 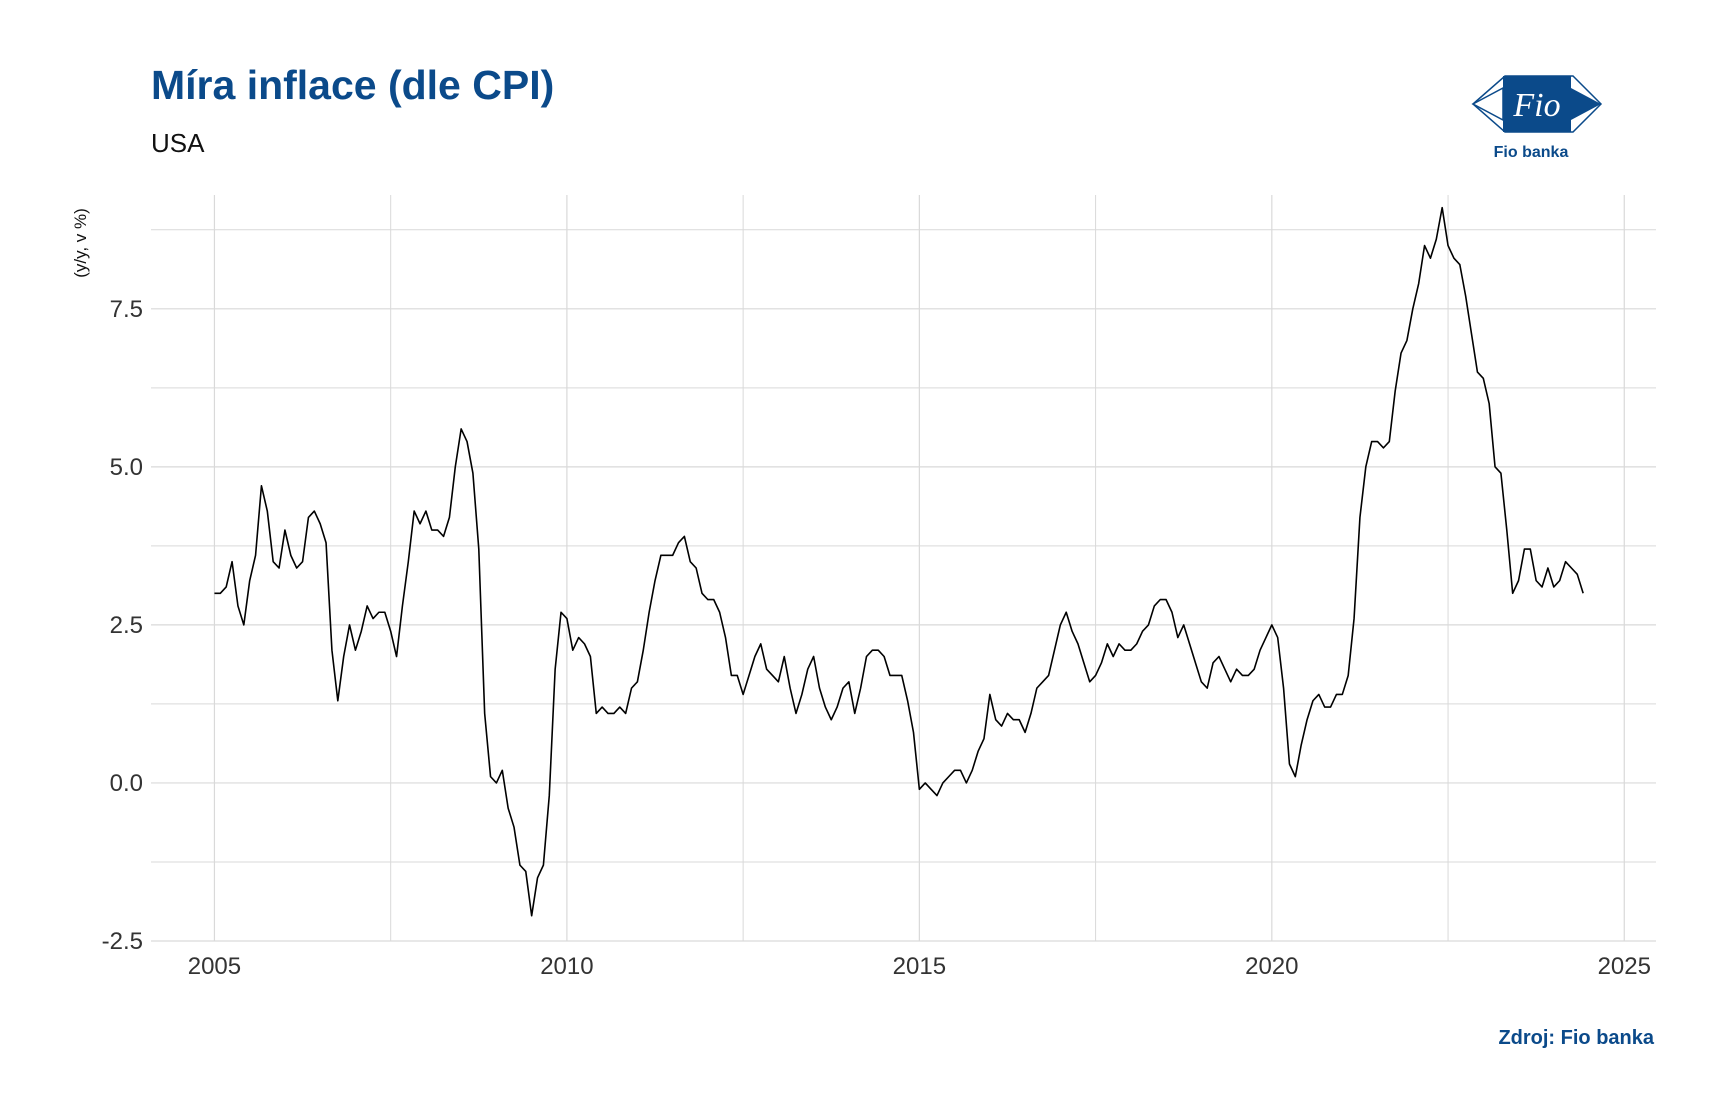 I want to click on x-tick-label: 2010, so click(x=566, y=966).